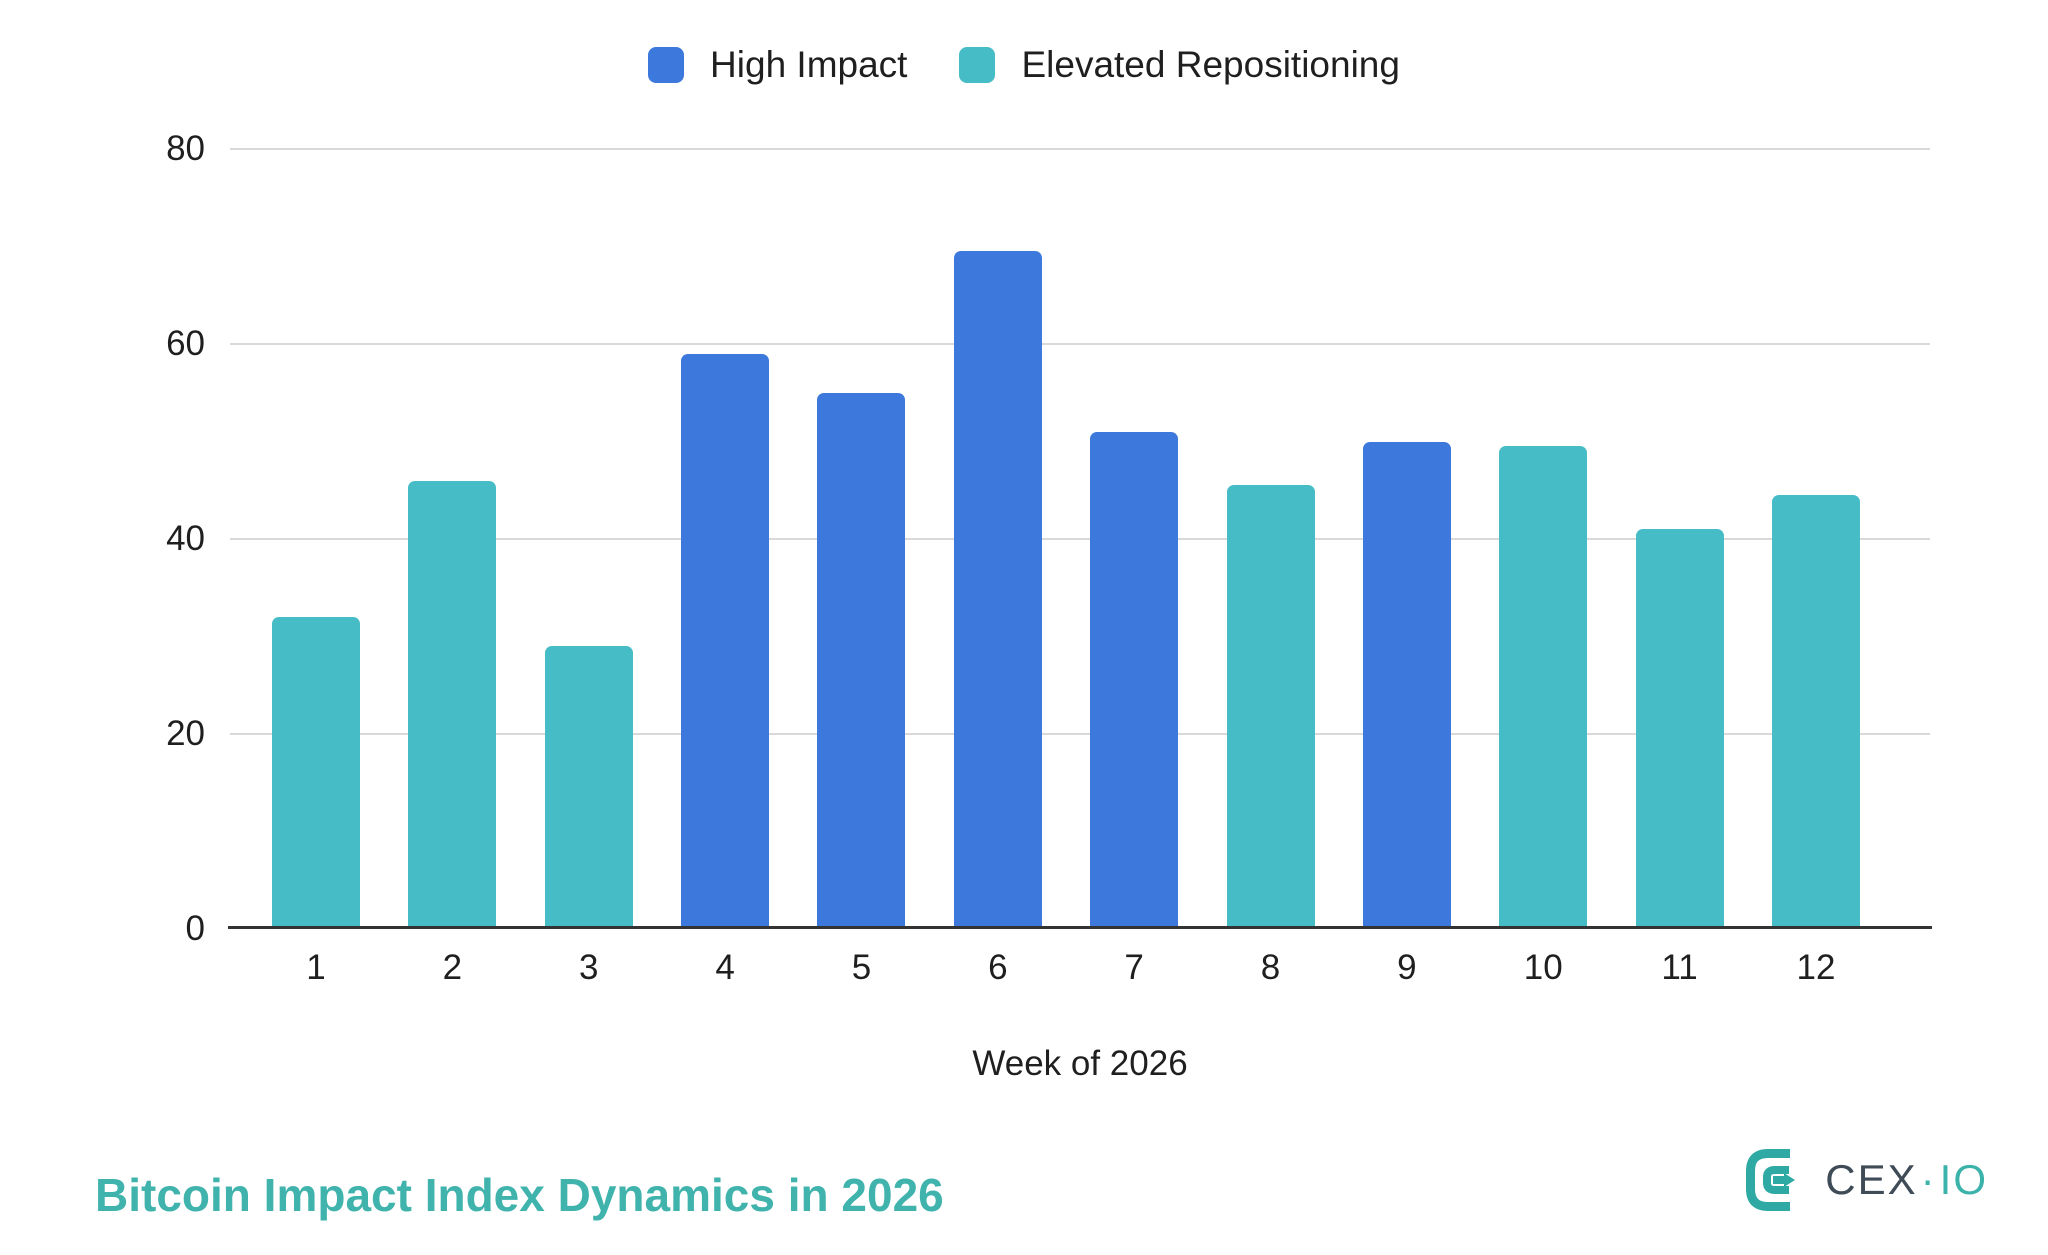  What do you see at coordinates (452, 967) in the screenshot?
I see `x-axis-label-2: 2` at bounding box center [452, 967].